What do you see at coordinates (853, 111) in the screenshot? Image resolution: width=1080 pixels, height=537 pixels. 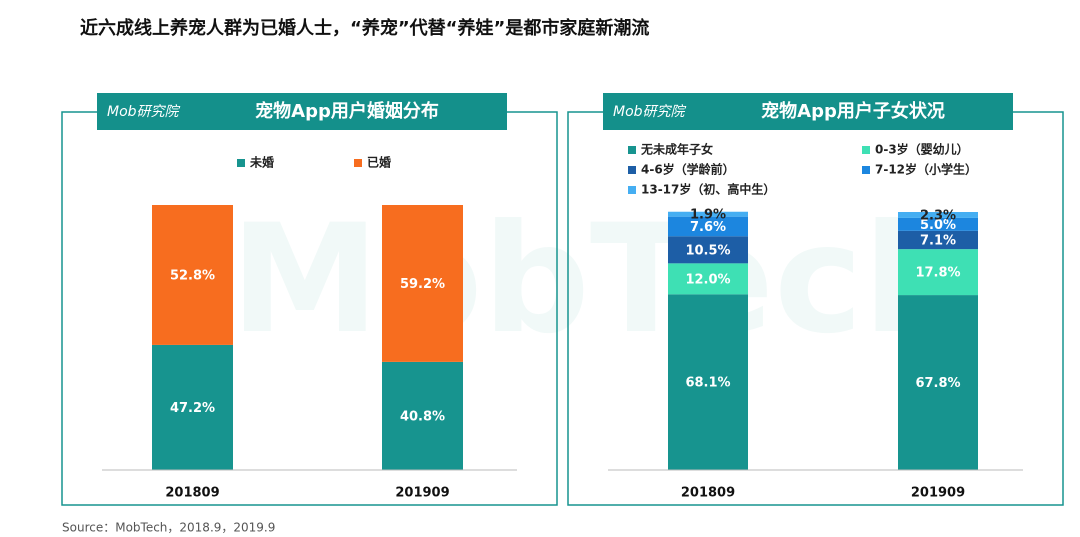 I see `chart-title: 宠物App用户子女状况` at bounding box center [853, 111].